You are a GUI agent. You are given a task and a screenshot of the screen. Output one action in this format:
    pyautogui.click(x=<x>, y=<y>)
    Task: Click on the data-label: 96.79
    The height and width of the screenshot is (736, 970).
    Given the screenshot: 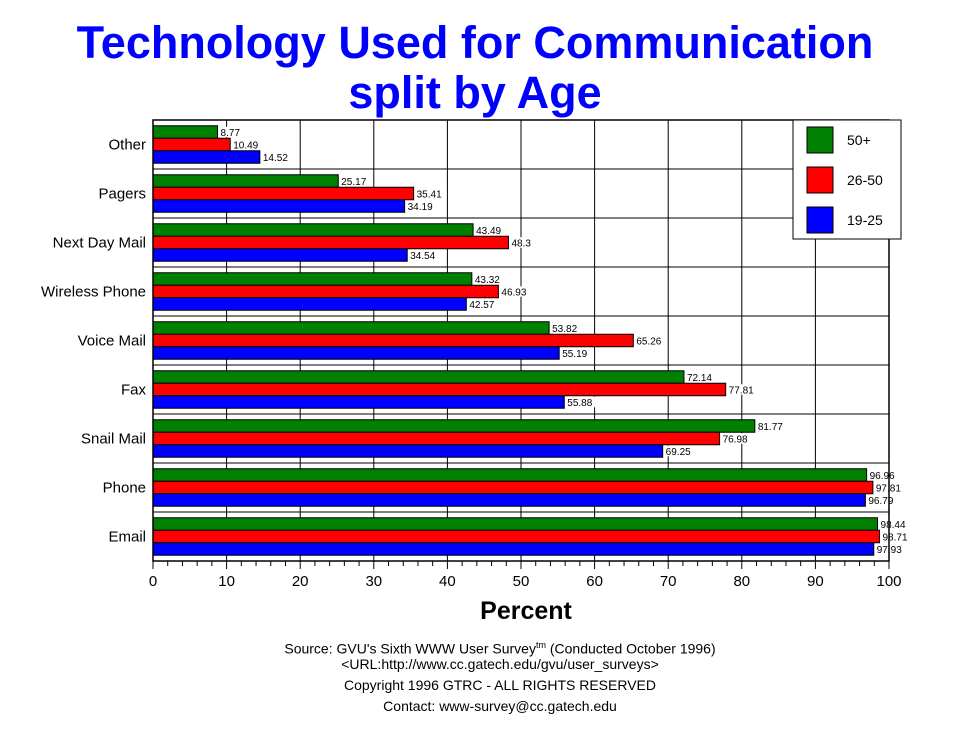 What is the action you would take?
    pyautogui.click(x=880, y=501)
    